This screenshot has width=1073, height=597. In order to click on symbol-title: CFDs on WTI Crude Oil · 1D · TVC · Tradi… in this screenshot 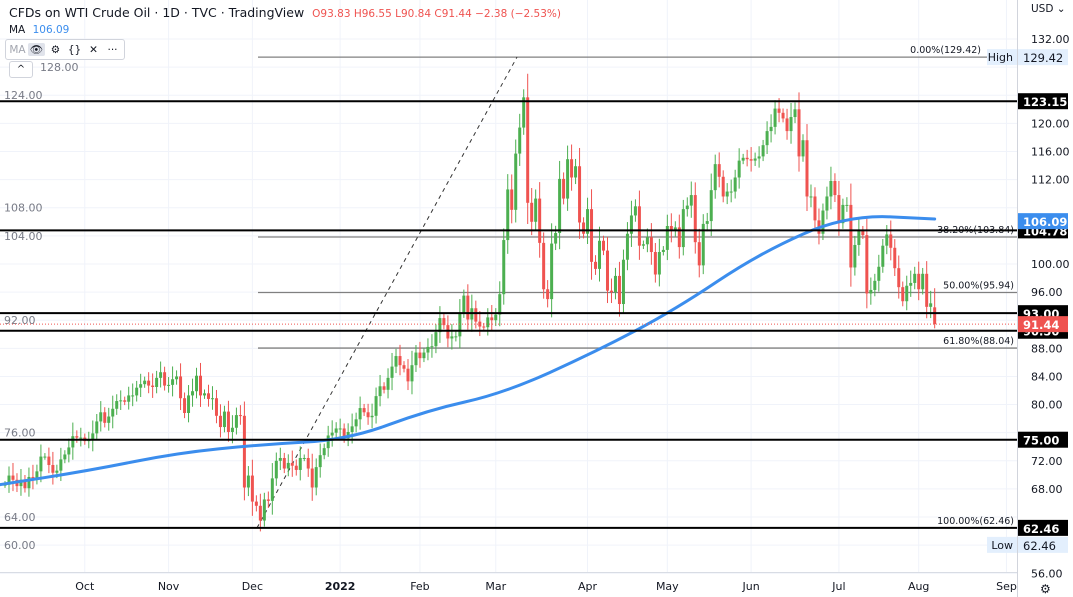, I will do `click(157, 12)`.